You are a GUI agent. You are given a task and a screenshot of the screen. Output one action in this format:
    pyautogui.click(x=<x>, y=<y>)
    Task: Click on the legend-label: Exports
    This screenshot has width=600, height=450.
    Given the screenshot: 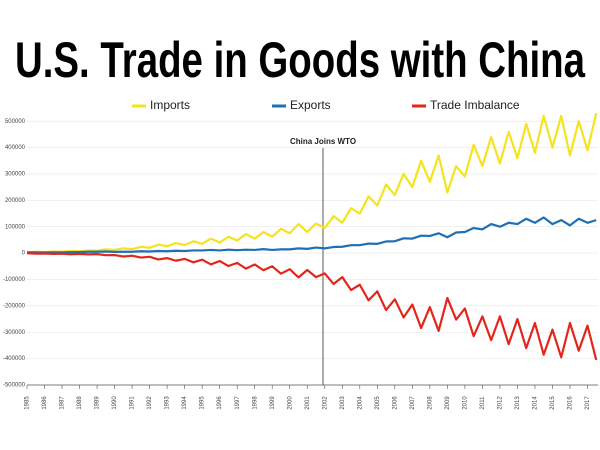 What is the action you would take?
    pyautogui.click(x=310, y=105)
    